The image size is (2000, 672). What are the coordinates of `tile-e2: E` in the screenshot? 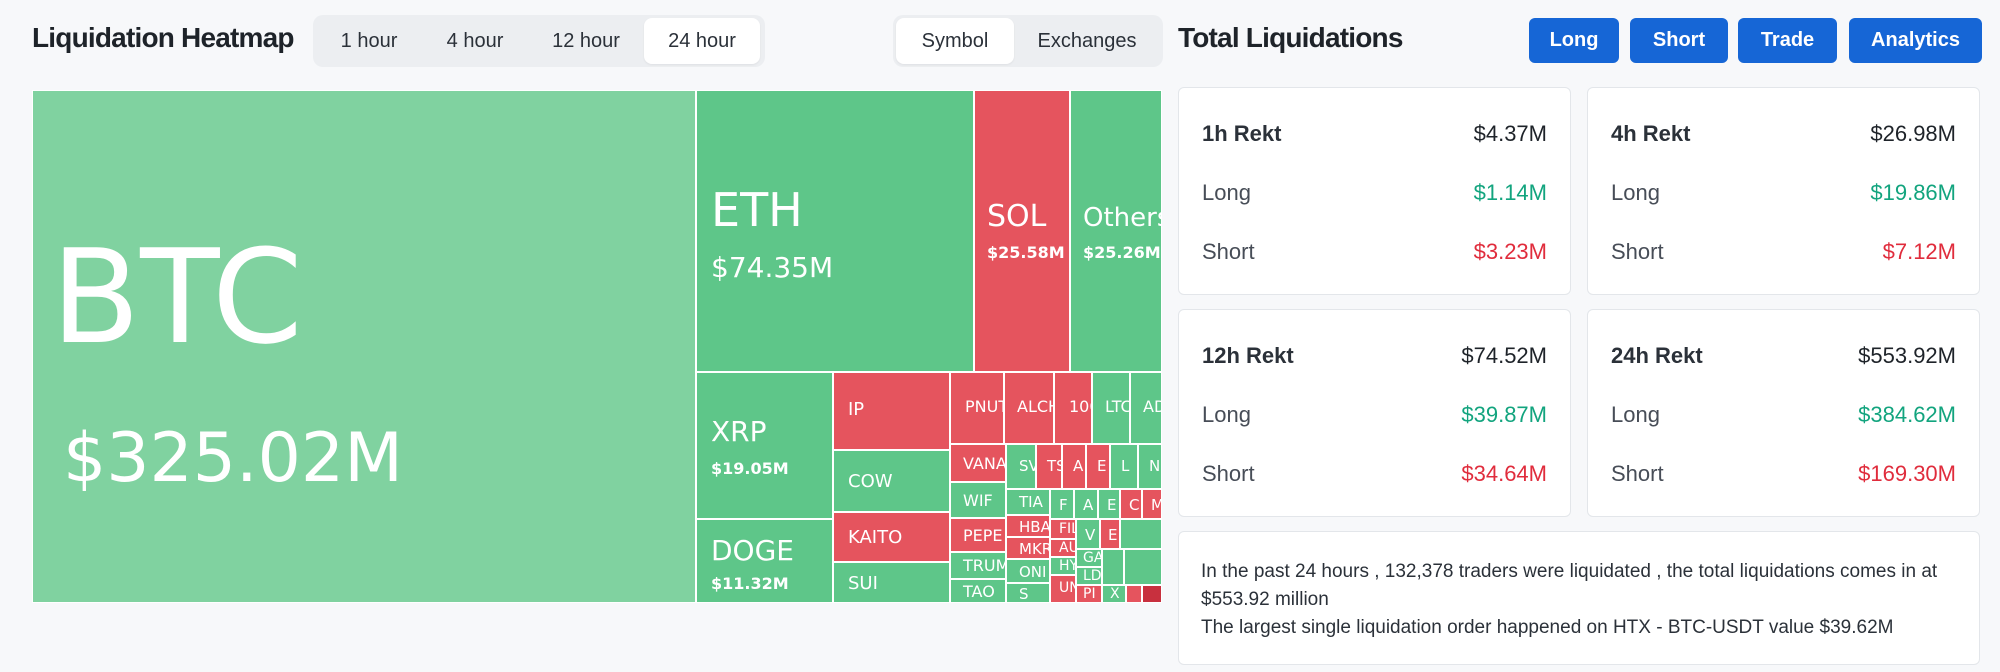 It's located at (1109, 504).